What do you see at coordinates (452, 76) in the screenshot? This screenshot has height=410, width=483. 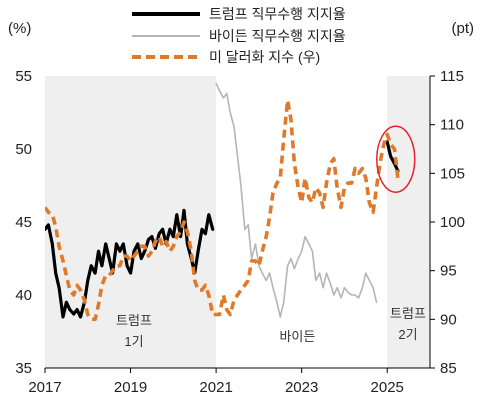 I see `y-right-tick-label: 115` at bounding box center [452, 76].